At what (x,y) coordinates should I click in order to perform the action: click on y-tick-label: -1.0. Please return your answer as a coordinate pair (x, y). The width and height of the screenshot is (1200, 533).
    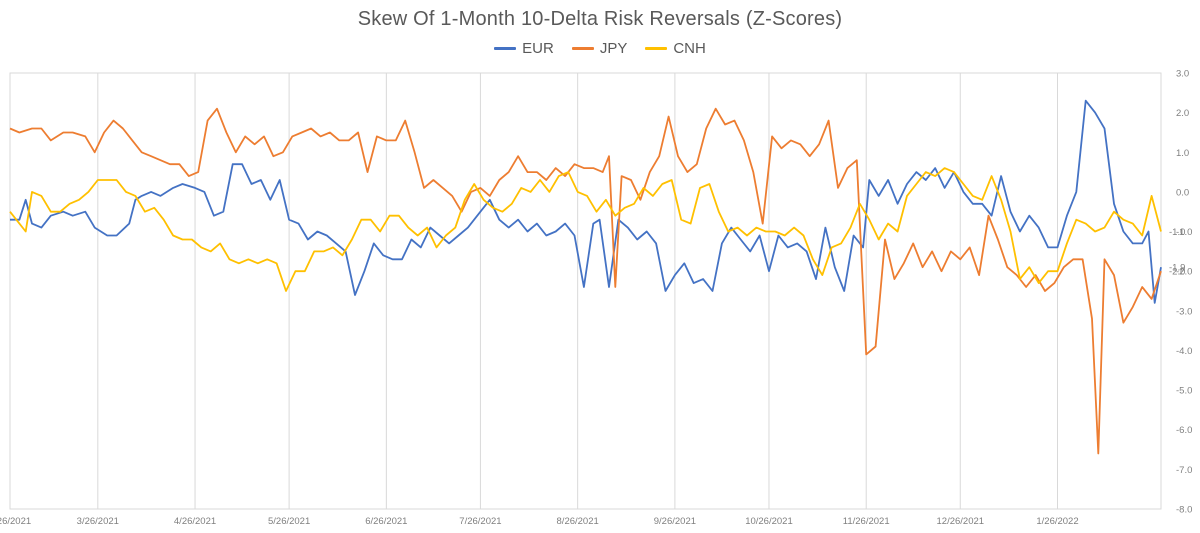
    Looking at the image, I should click on (1184, 232).